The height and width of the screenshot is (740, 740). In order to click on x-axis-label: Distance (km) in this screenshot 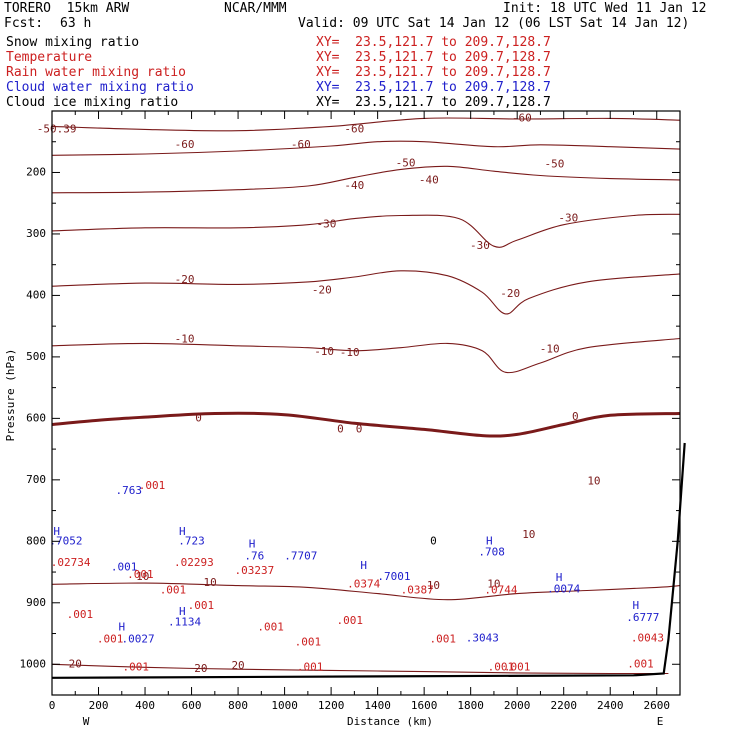, I will do `click(390, 721)`.